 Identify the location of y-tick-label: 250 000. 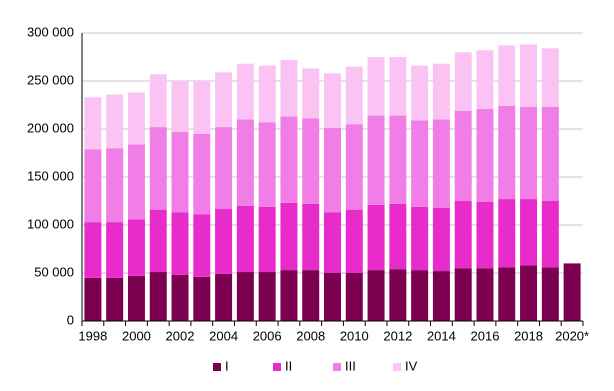
(50, 79).